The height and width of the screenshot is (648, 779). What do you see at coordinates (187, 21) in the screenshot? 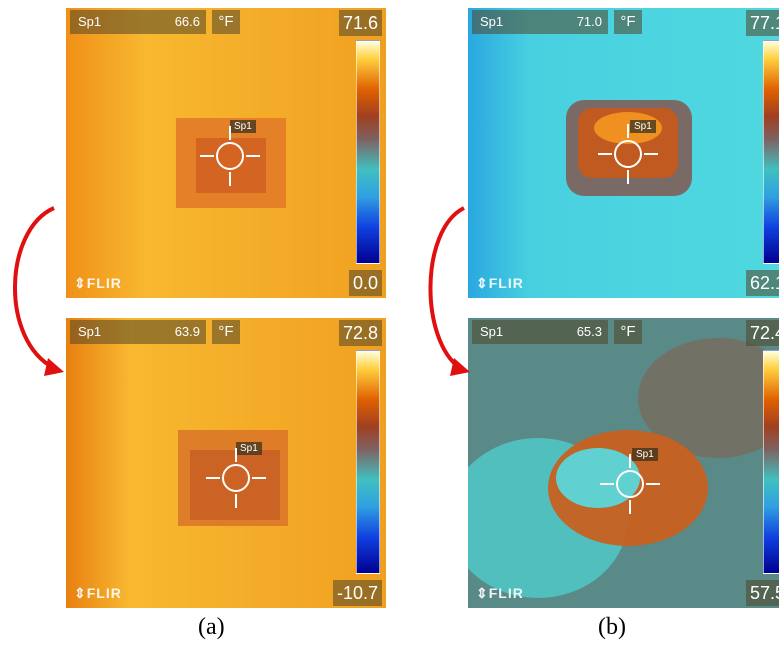
I see `spot-value: 66.6` at bounding box center [187, 21].